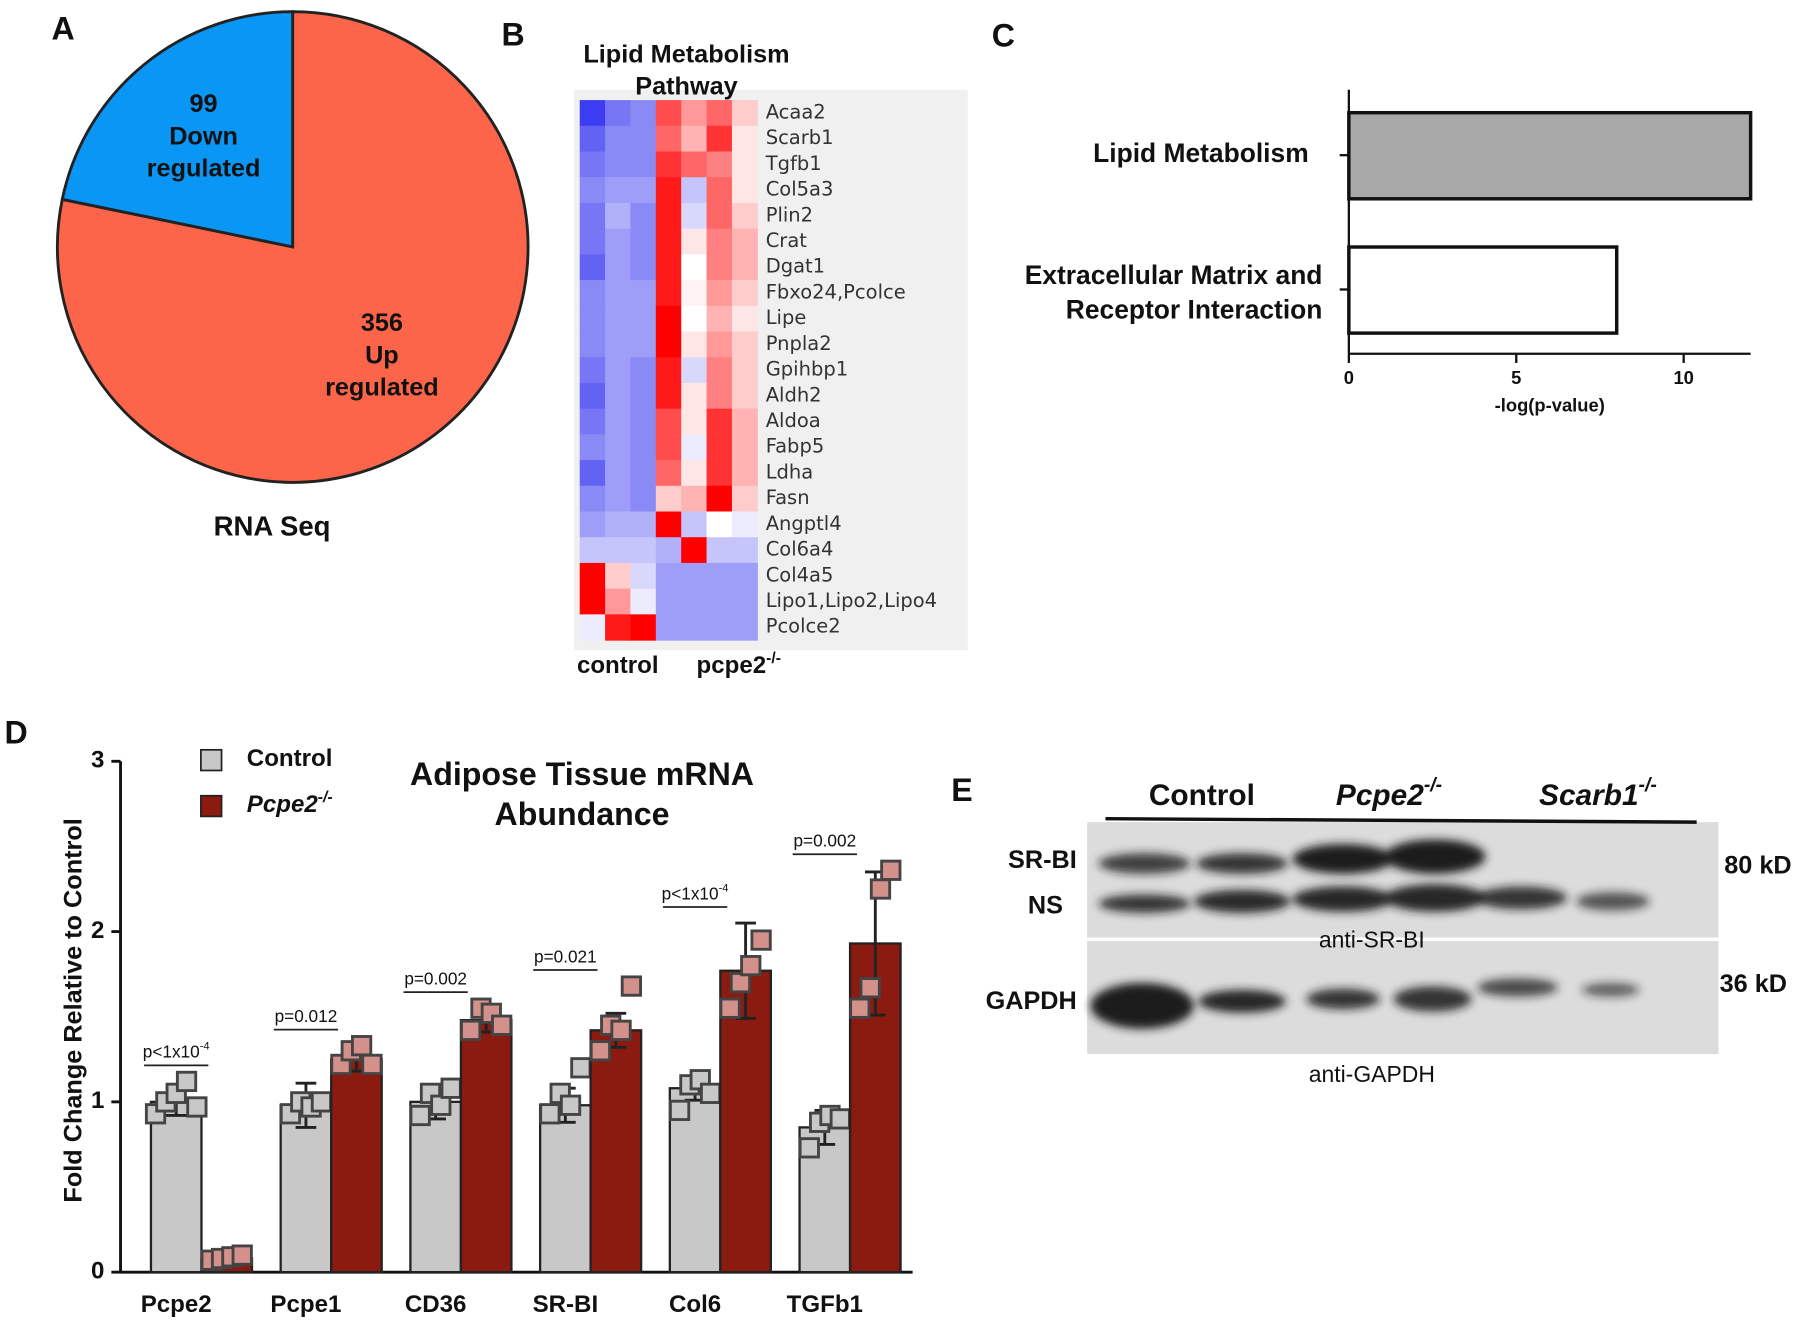 The width and height of the screenshot is (1800, 1324). I want to click on y-tick-label: Lipid Metabolism, so click(1201, 153).